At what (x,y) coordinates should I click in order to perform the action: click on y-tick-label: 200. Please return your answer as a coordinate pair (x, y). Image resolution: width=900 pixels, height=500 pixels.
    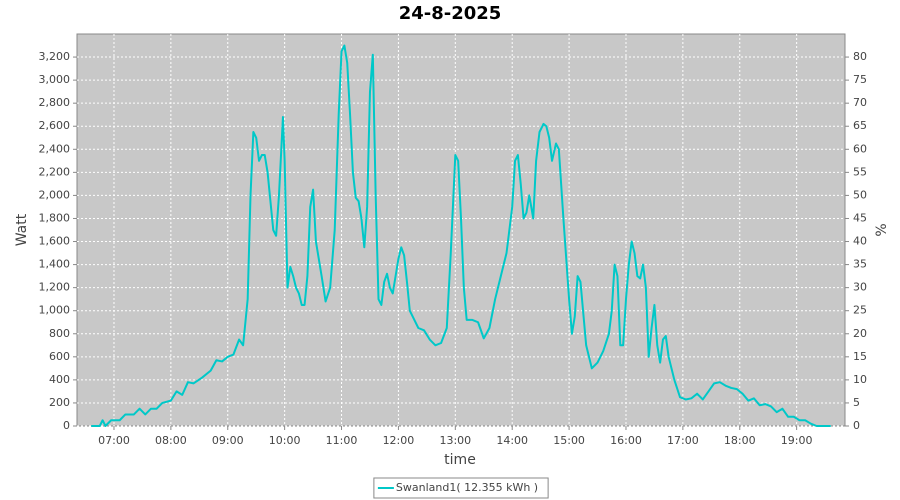
    Looking at the image, I should click on (59, 402).